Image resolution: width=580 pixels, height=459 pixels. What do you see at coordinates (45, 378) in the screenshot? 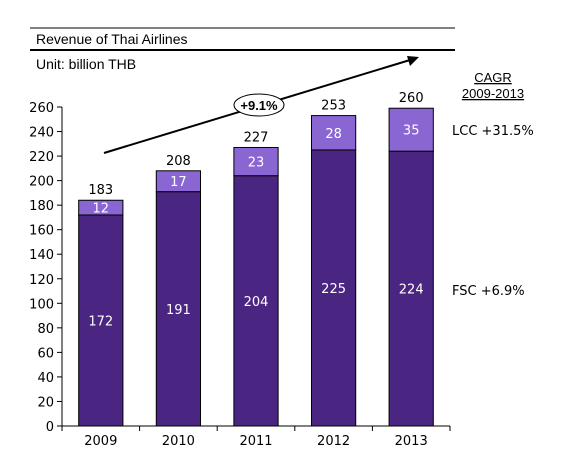
I see `y-tick-label: 40` at bounding box center [45, 378].